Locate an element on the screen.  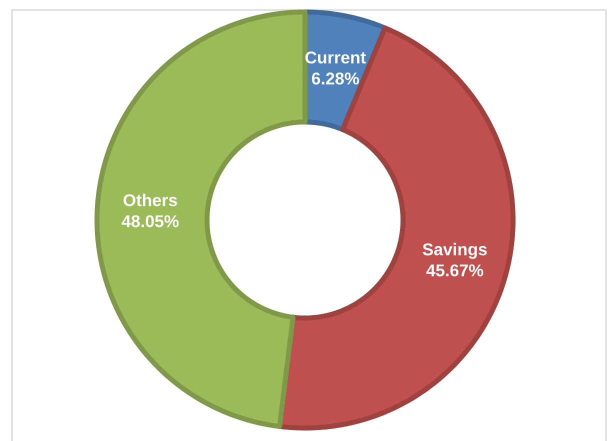
data-label: 45.67% is located at coordinates (455, 270).